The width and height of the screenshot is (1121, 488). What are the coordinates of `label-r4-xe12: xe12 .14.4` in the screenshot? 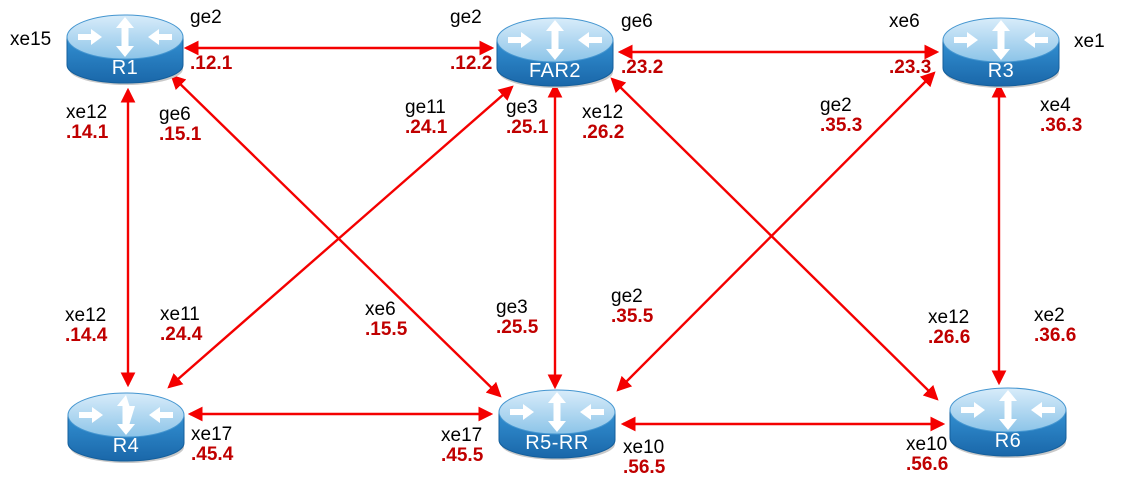 It's located at (86, 326).